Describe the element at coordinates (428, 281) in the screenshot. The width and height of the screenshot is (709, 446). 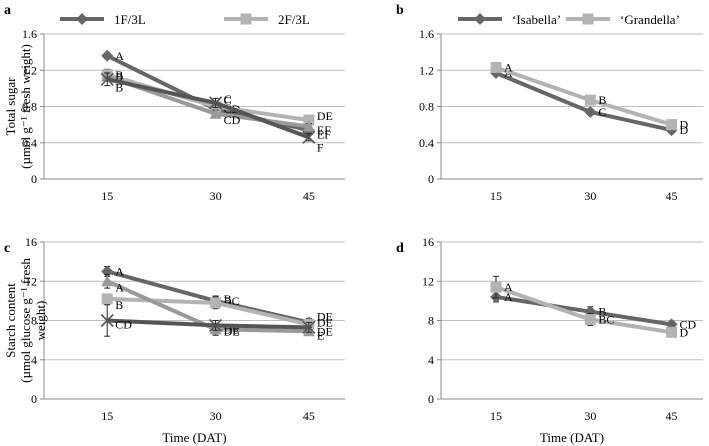
I see `y-tick-label: 12` at that location.